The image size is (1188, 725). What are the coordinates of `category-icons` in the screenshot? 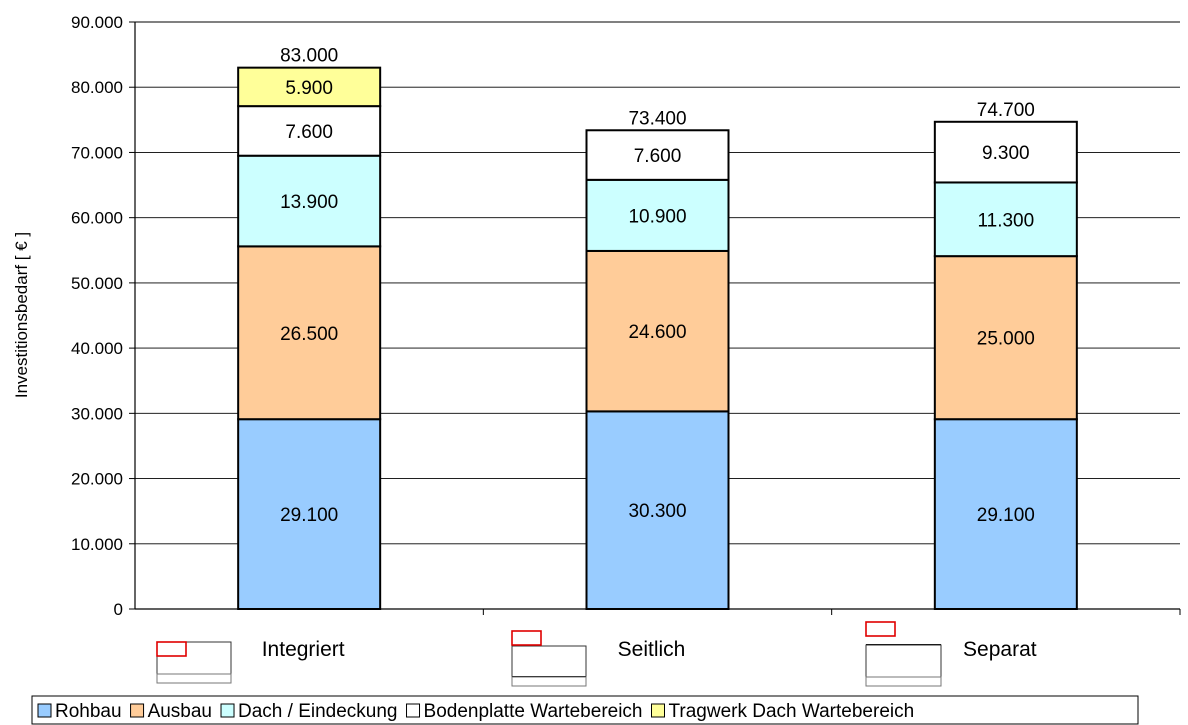 It's located at (549, 654).